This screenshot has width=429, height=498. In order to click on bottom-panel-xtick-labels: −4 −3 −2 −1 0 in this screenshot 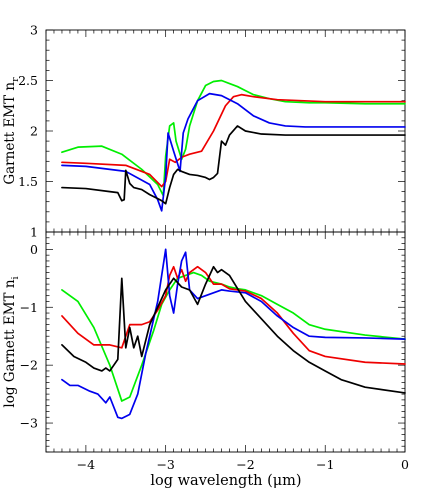, I will do `click(243, 464)`.